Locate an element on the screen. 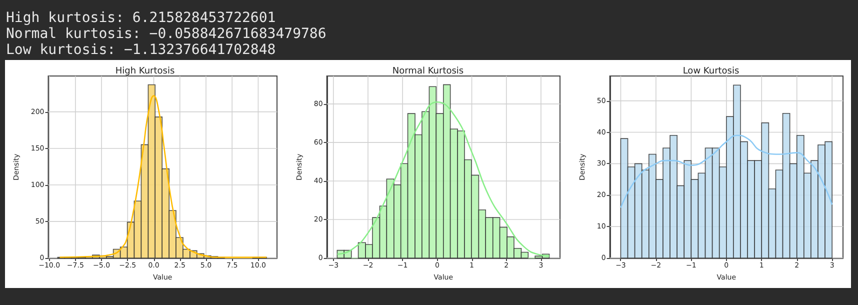 This screenshot has width=858, height=305. text: Normal kurtosis: −0.058842671683479786 is located at coordinates (167, 34).